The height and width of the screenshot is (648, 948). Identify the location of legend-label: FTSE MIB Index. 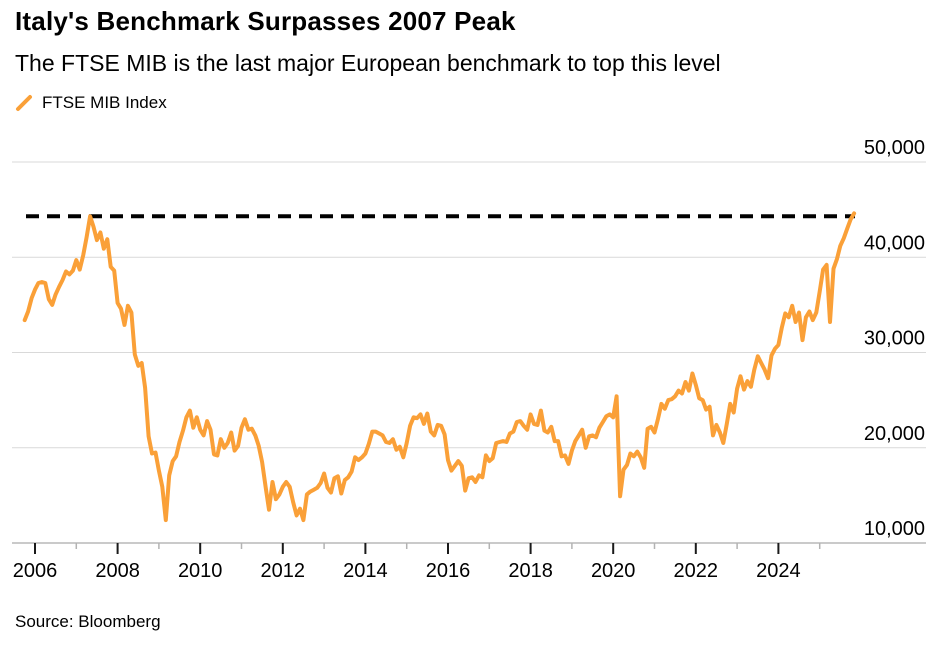
(104, 102).